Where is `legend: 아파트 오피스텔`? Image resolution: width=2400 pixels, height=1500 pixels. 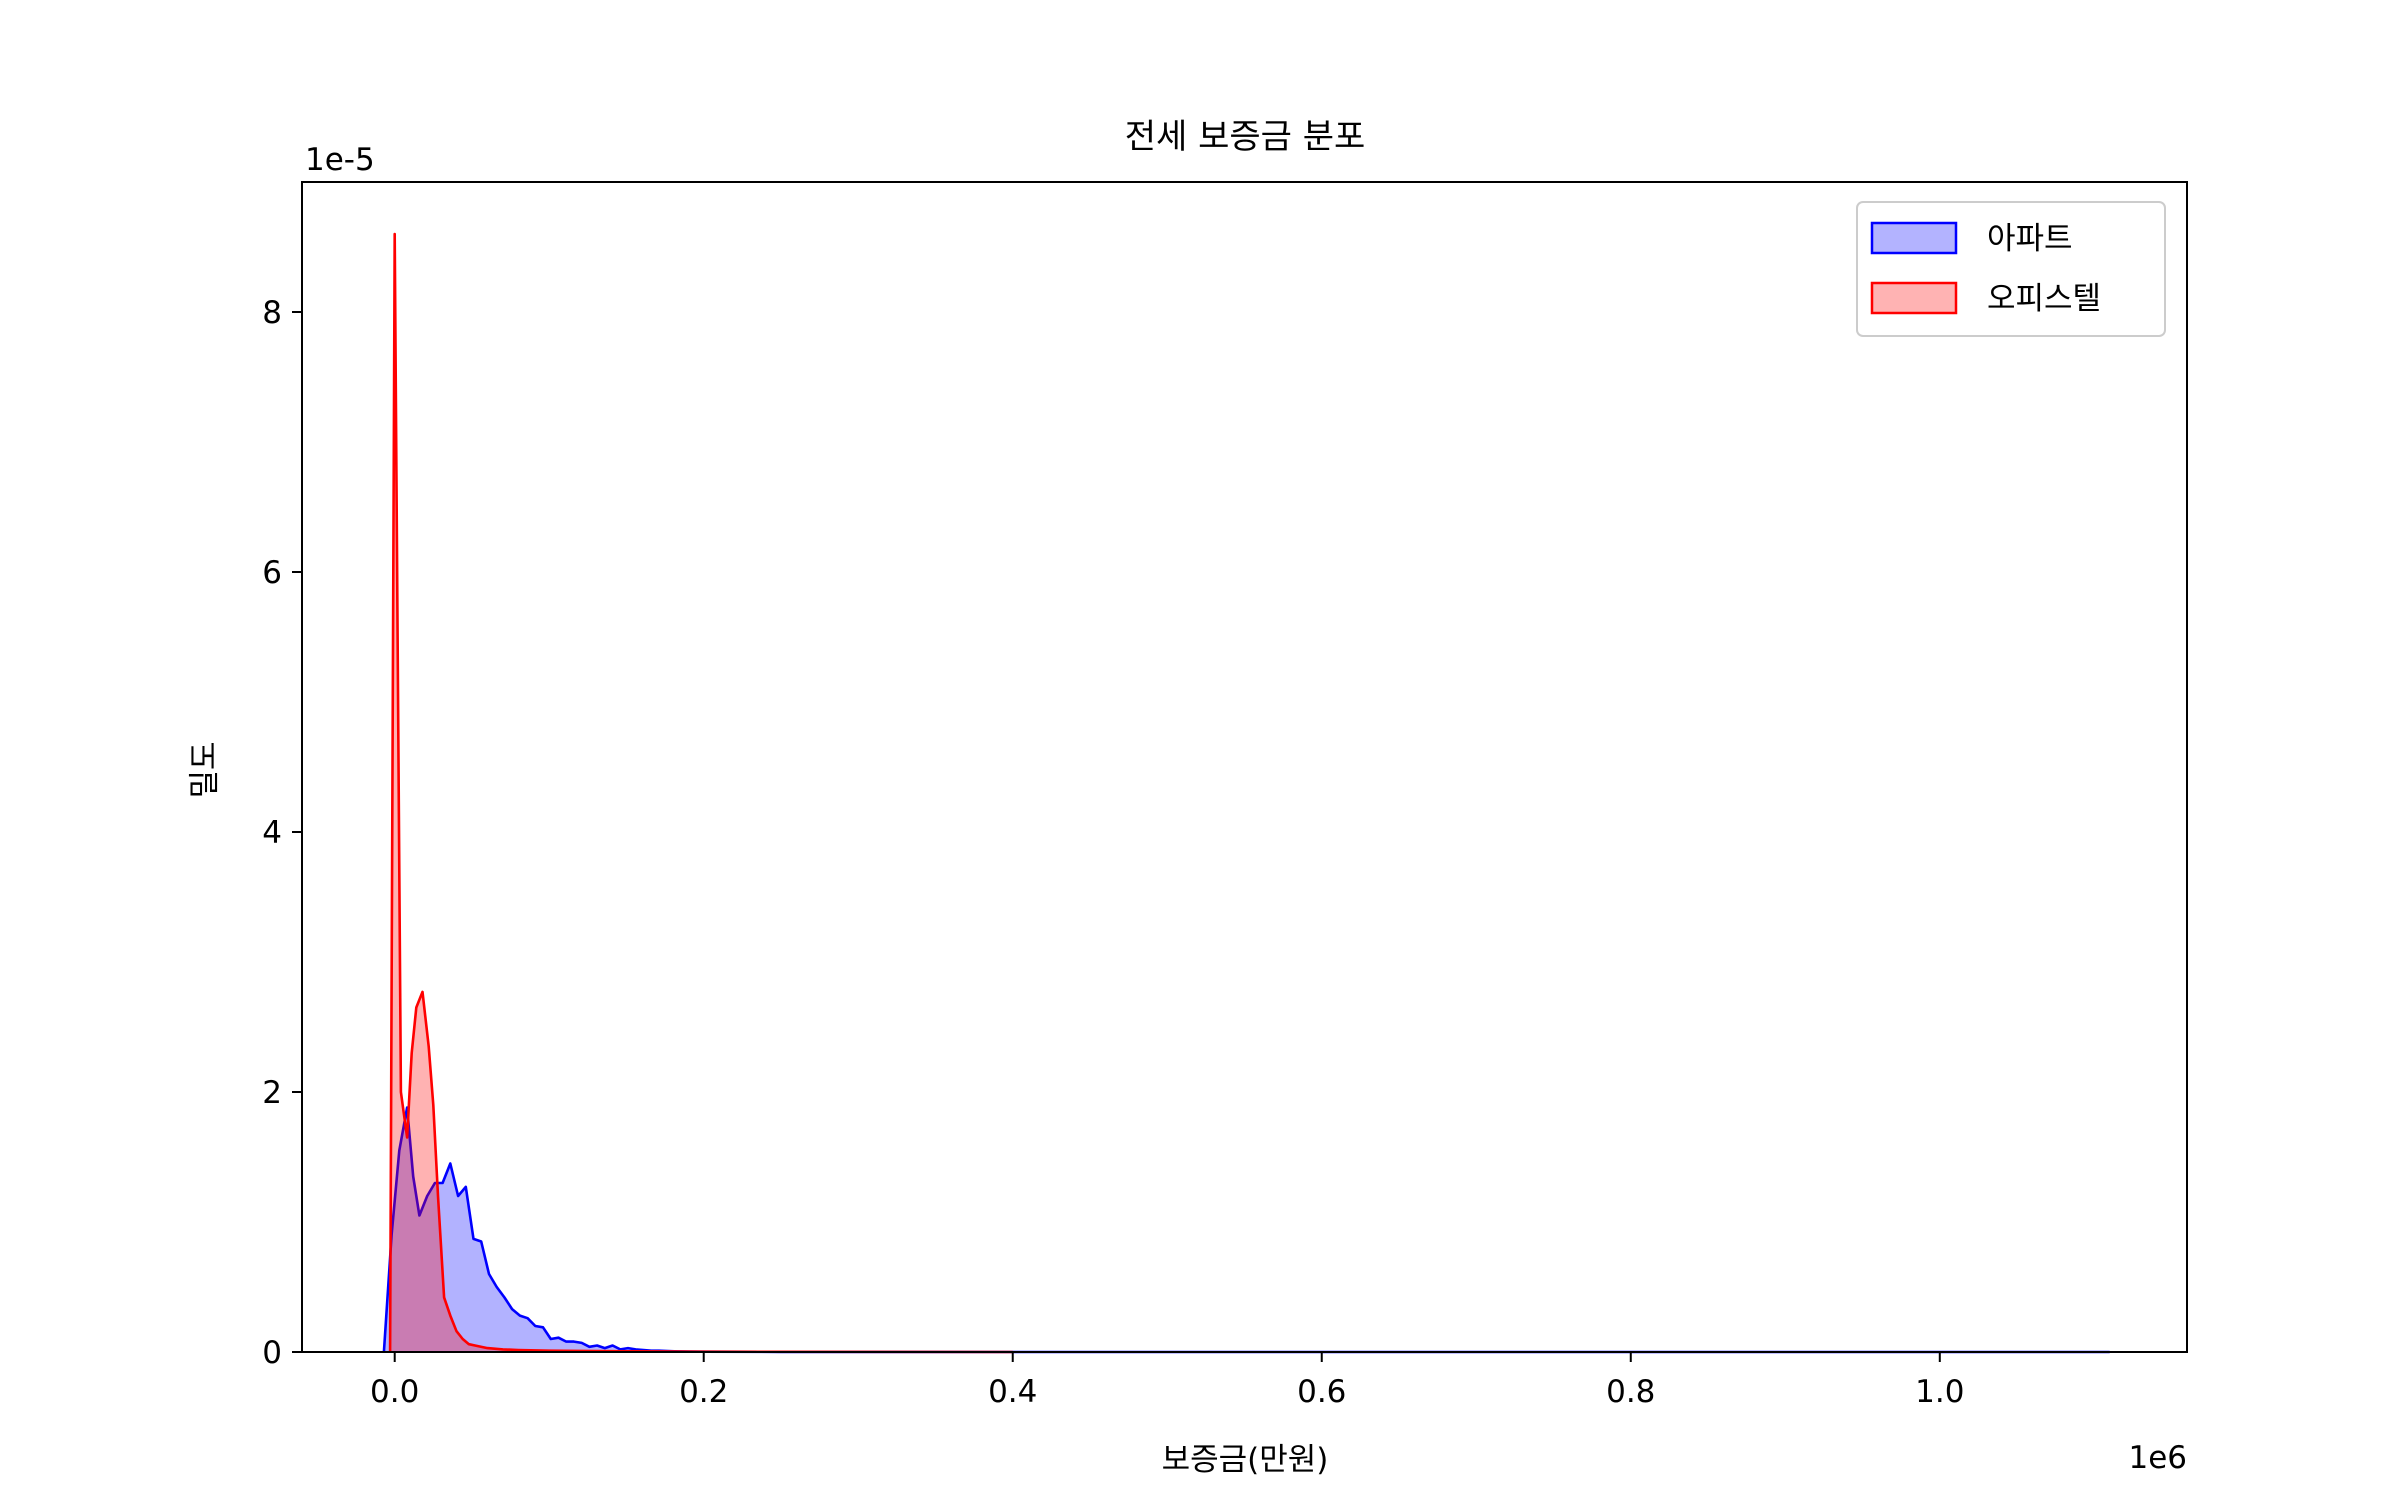 legend: 아파트 오피스텔 is located at coordinates (2011, 269).